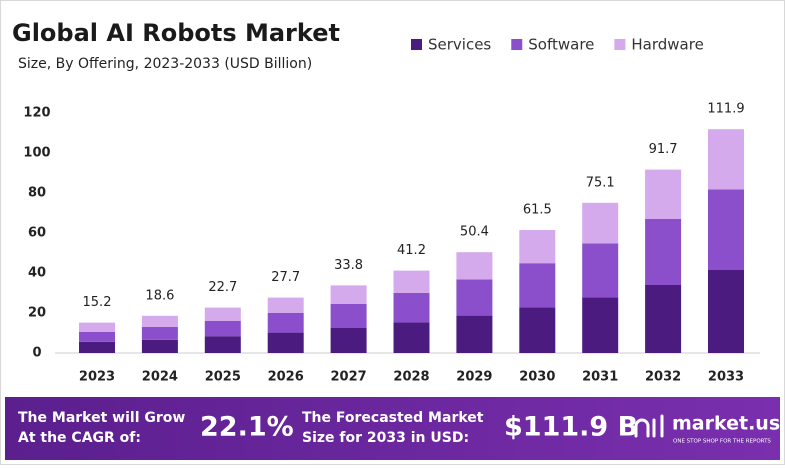 The image size is (785, 469). I want to click on total-label: 75.1, so click(600, 182).